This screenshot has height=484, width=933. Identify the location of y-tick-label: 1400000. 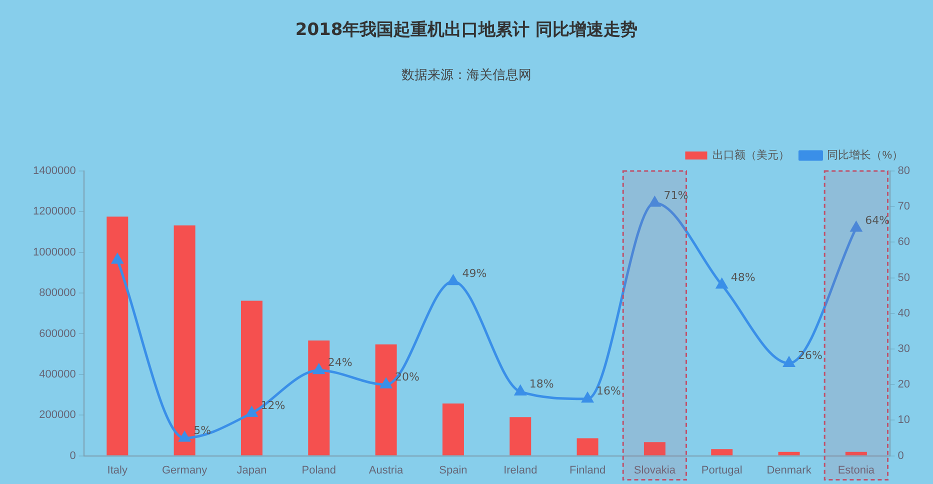
(54, 171).